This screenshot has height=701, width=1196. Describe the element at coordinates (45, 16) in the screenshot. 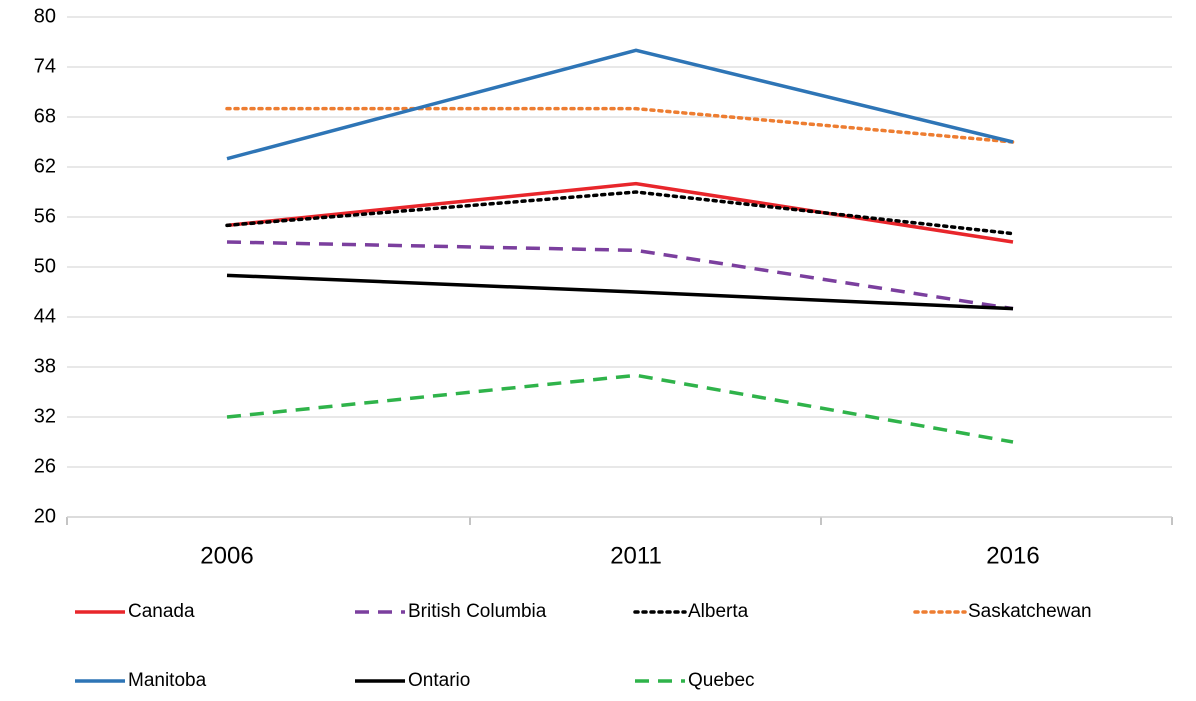

I see `y-tick-label: 80` at that location.